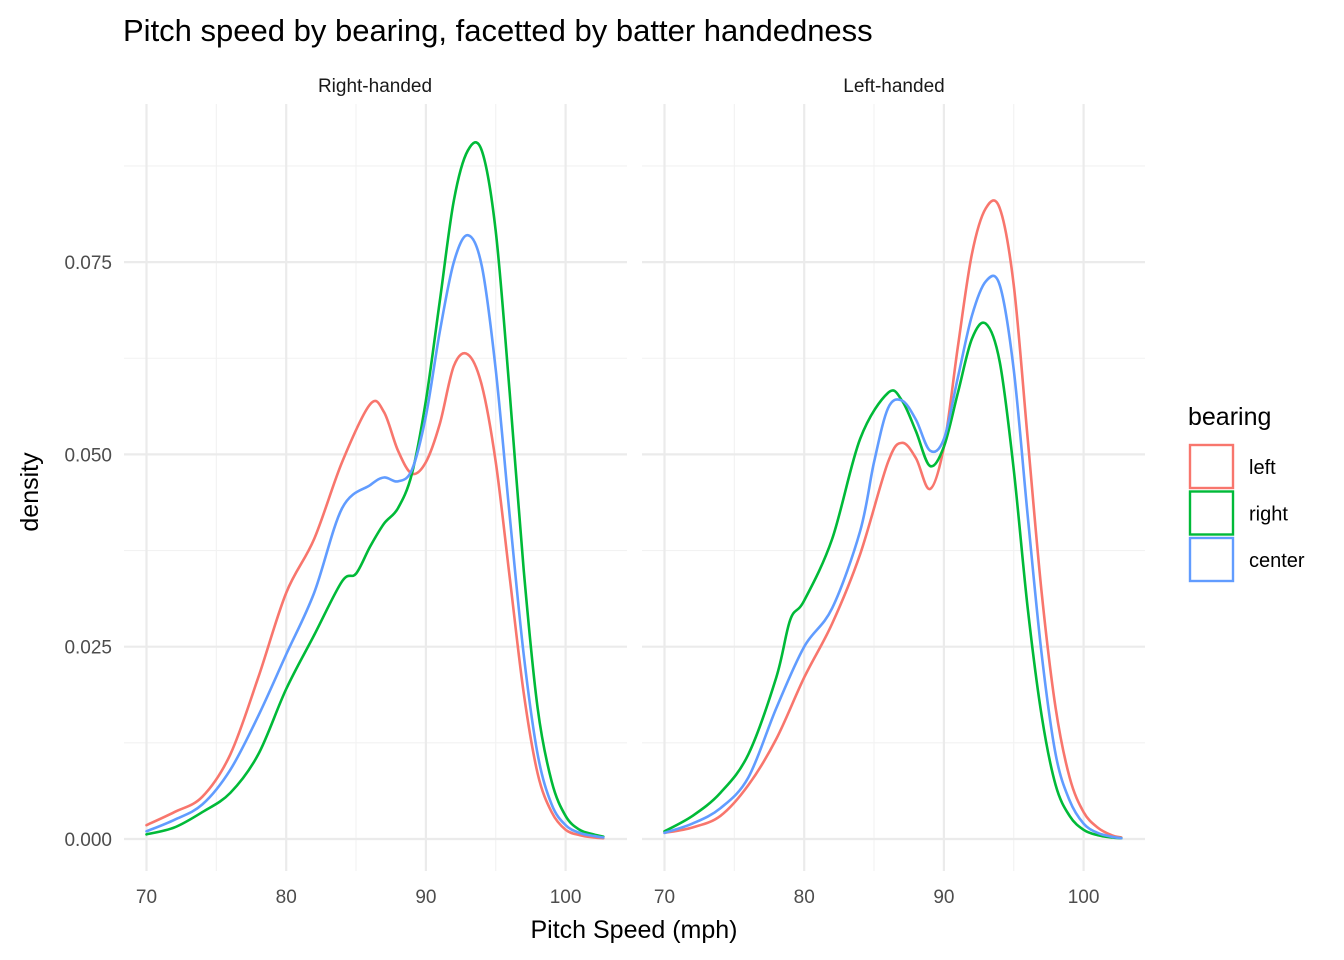  Describe the element at coordinates (1262, 468) in the screenshot. I see `legend-label-left: left` at that location.